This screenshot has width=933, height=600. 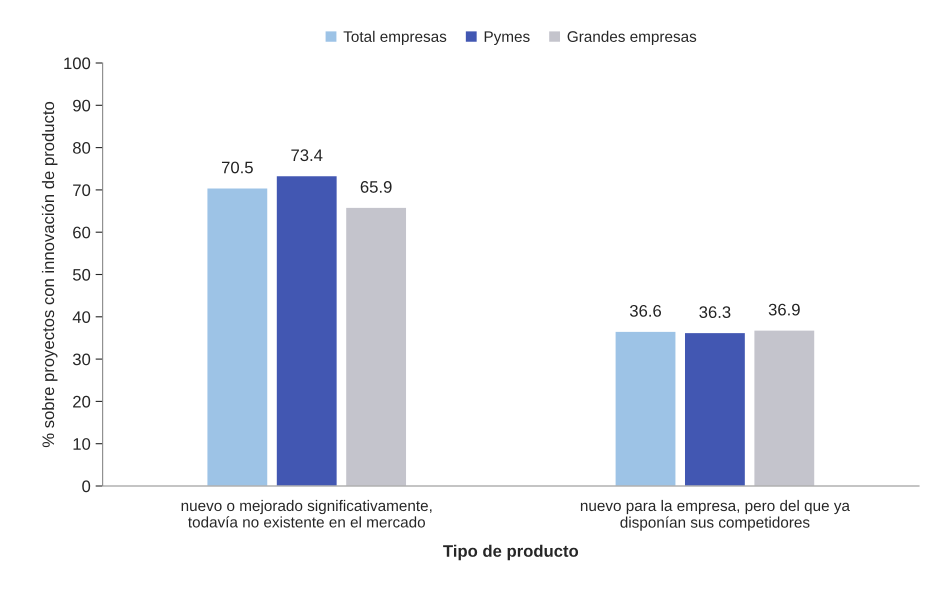 I want to click on data-label: 70.5, so click(x=237, y=168).